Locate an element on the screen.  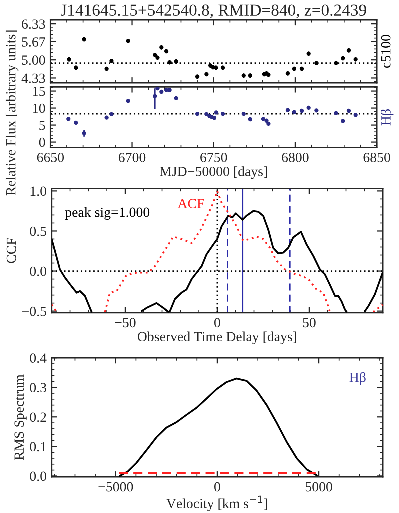
y-tick-label: 15 is located at coordinates (39, 91).